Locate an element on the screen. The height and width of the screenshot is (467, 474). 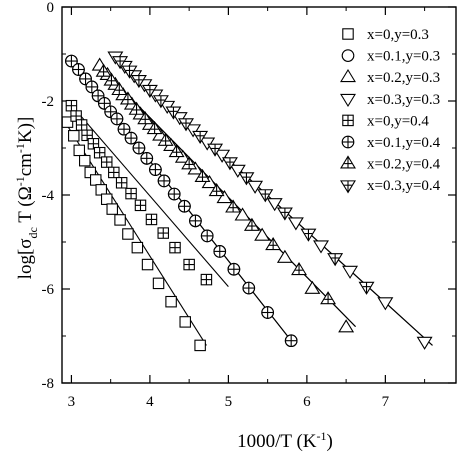
legend-item: x=0.3,y=0.4 is located at coordinates (390, 186).